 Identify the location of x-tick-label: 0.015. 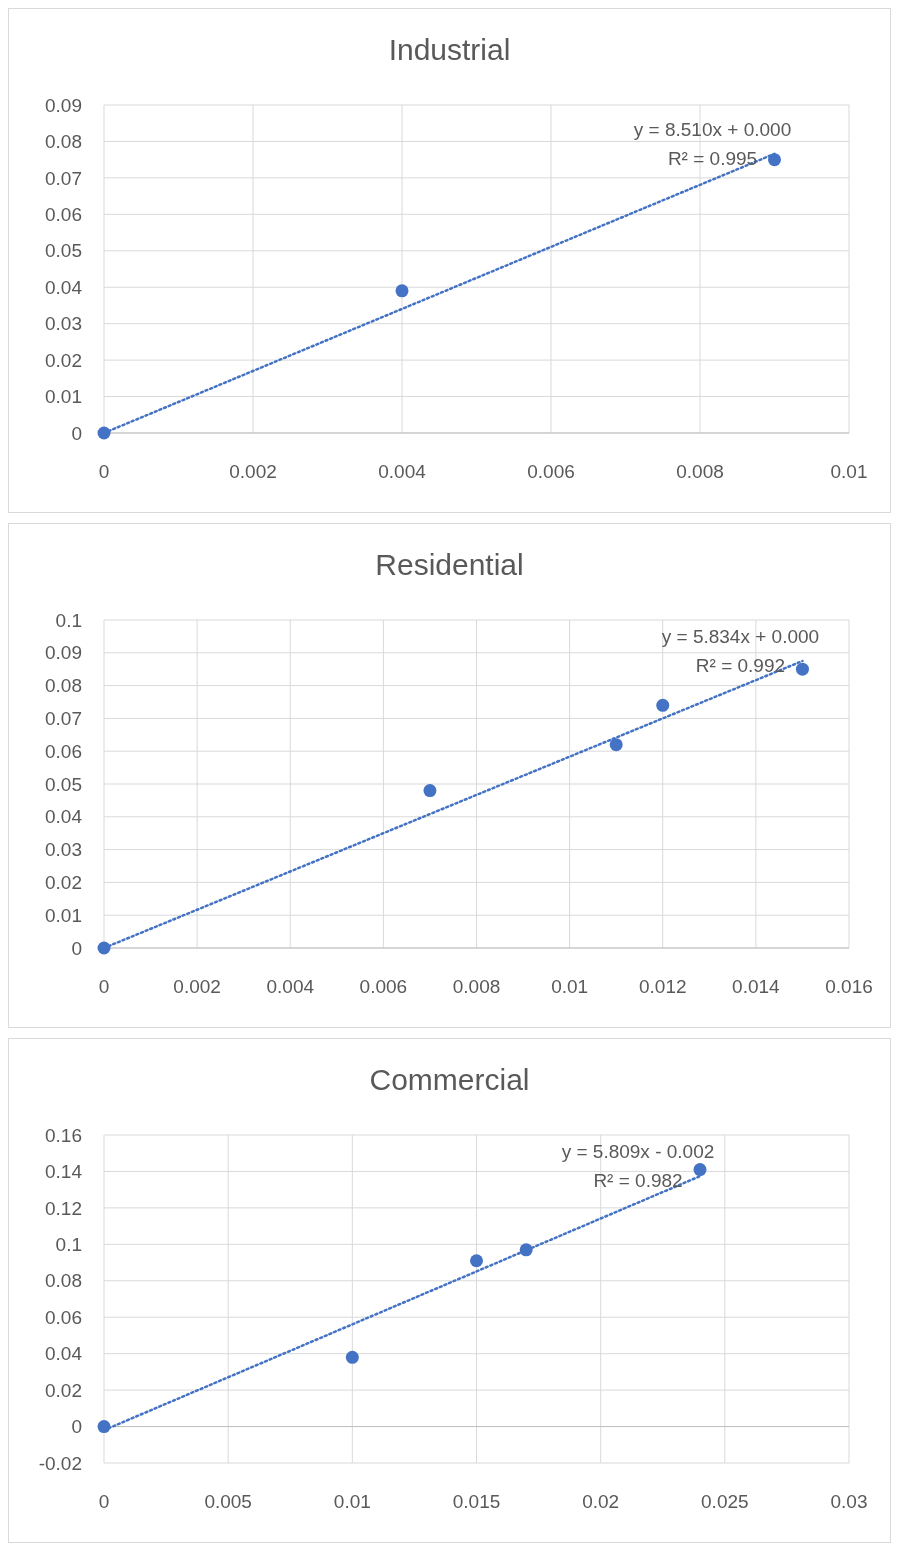
(476, 1501).